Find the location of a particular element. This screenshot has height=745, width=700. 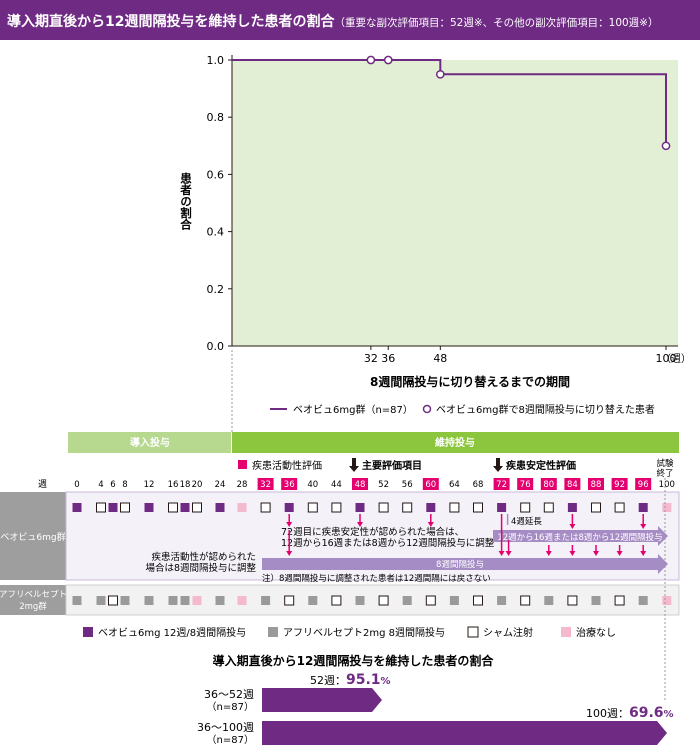

chart-legend: ベオビュ6mg群（n=87） ベオビュ6mg群で8週間隔投与に切り替えた患者 is located at coordinates (462, 409).